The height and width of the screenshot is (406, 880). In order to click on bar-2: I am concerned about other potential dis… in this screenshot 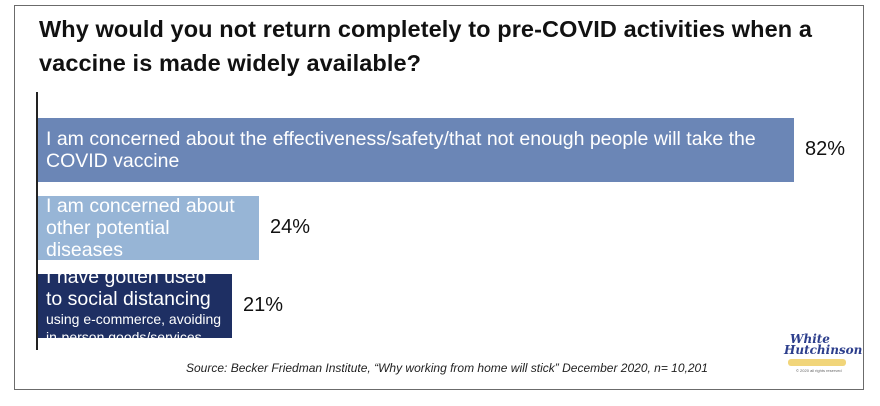, I will do `click(148, 228)`.